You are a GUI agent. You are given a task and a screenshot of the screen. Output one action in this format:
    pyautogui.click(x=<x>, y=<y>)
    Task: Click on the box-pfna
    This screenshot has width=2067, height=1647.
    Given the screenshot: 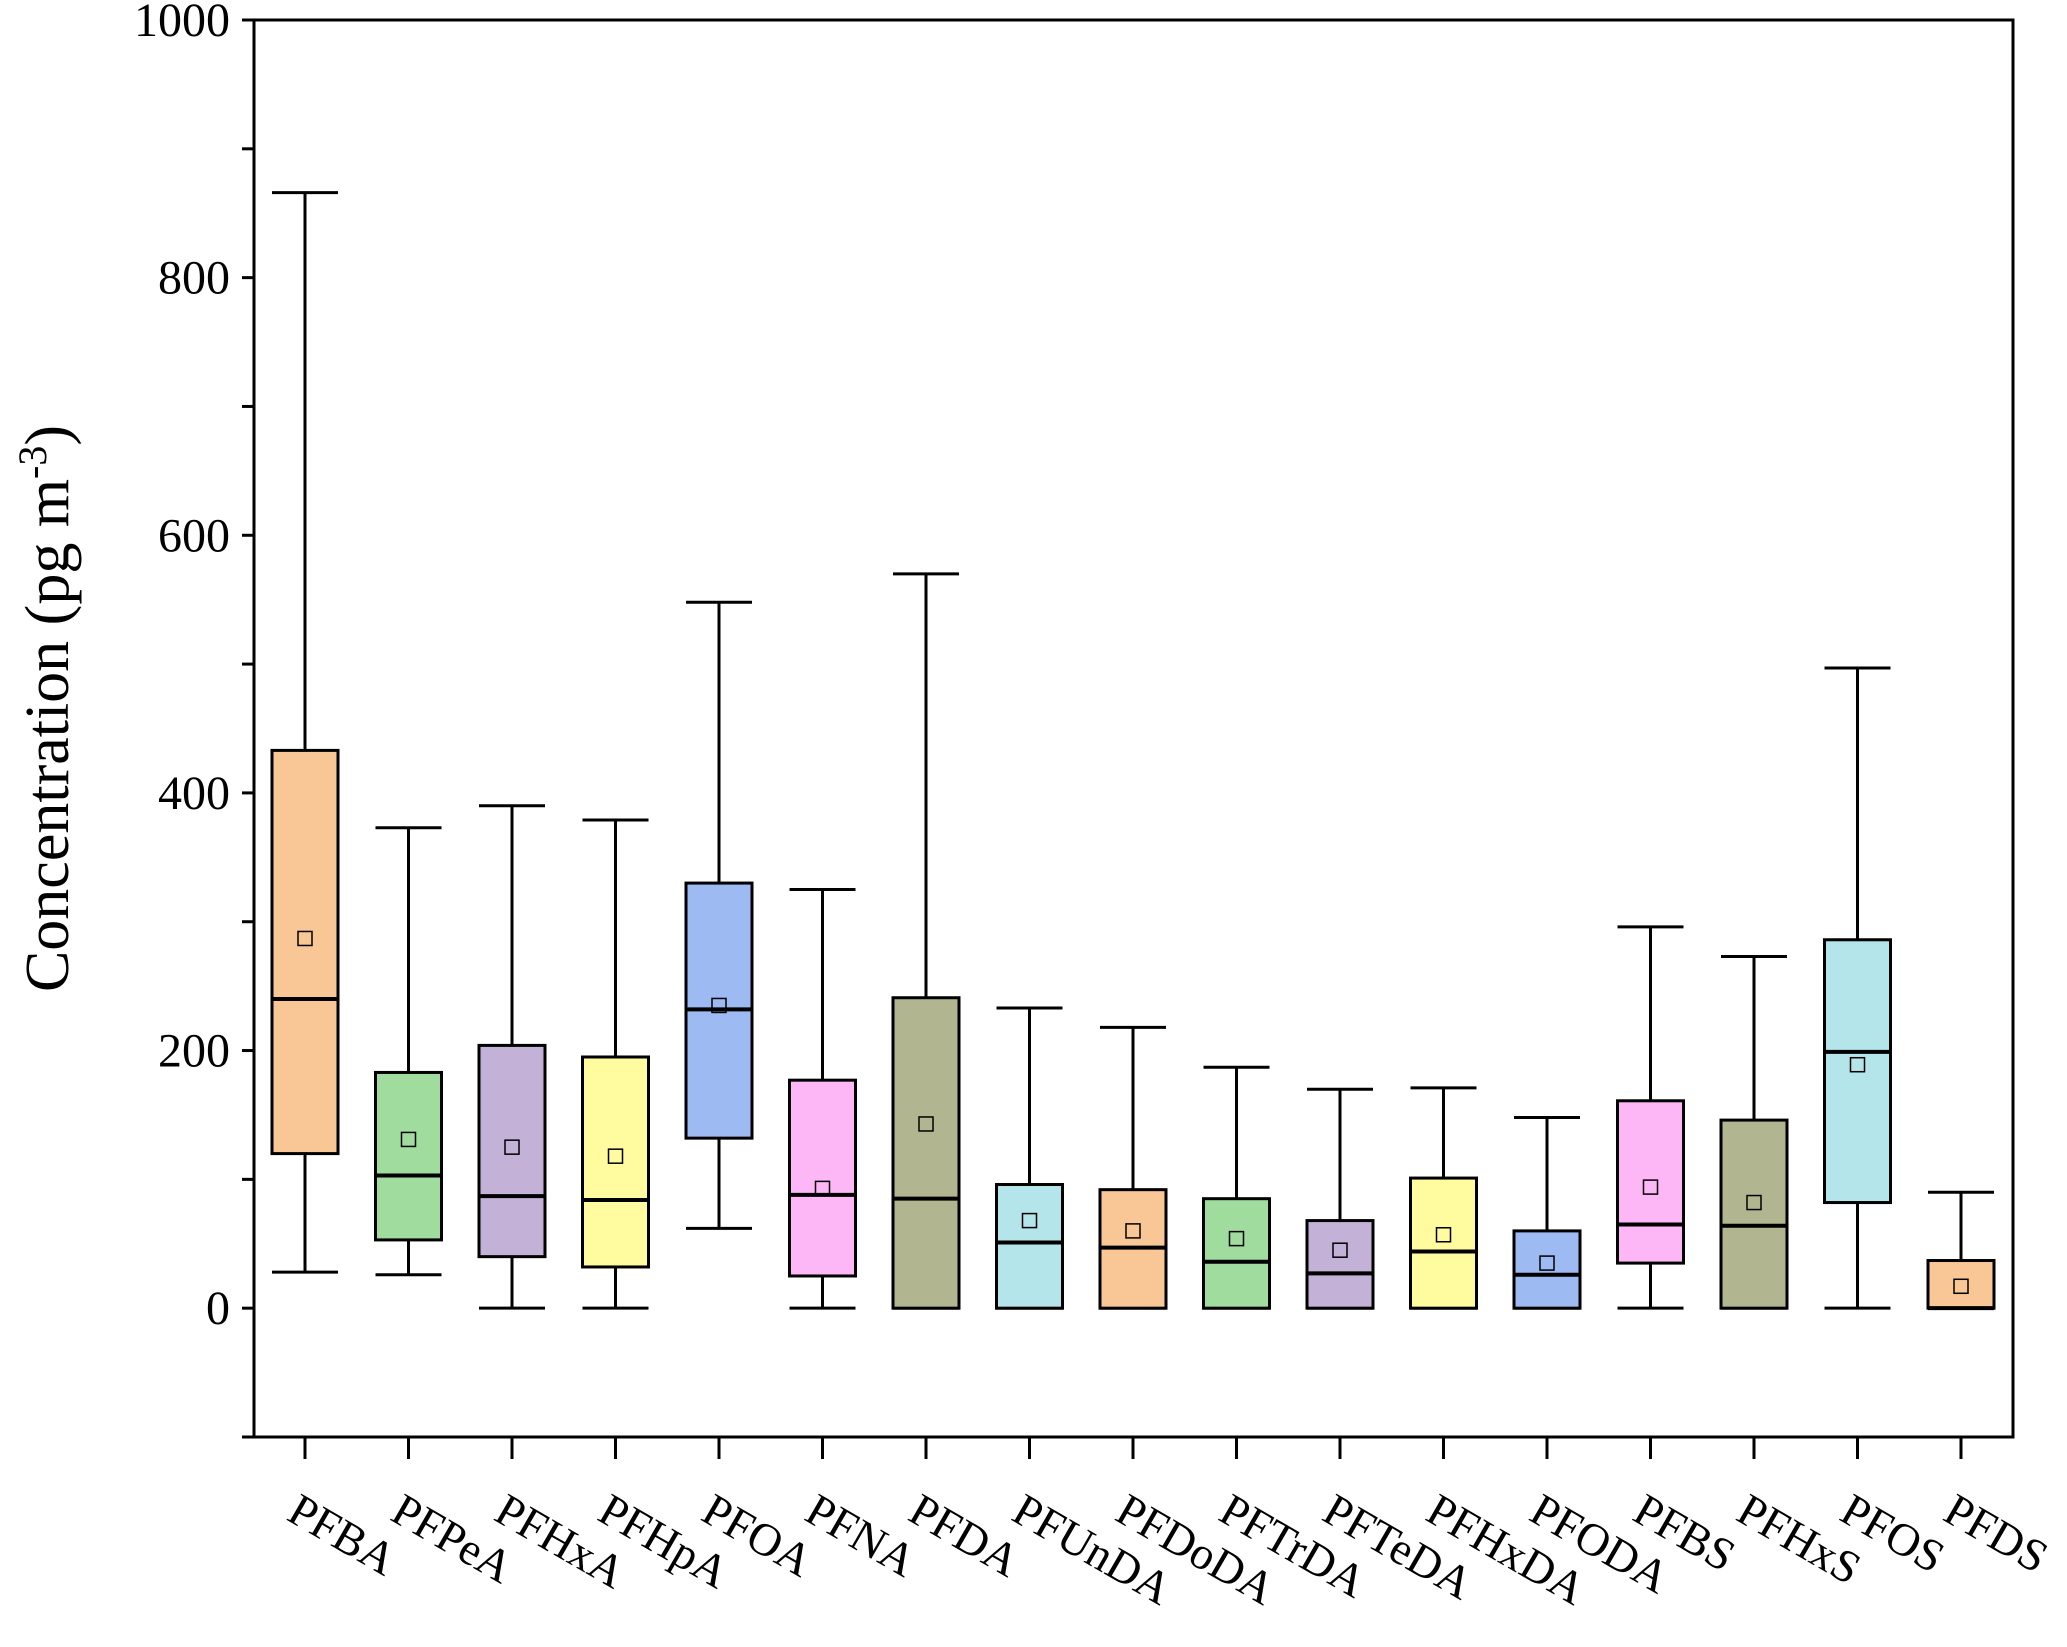 What is the action you would take?
    pyautogui.click(x=822, y=1099)
    